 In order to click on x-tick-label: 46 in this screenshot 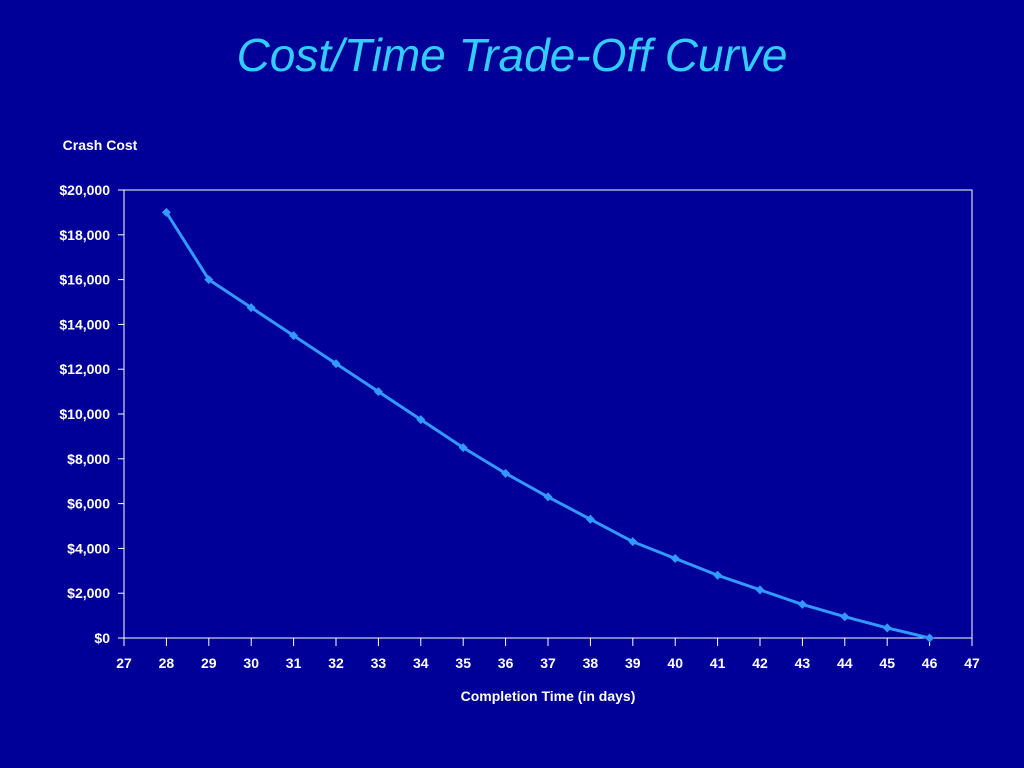, I will do `click(930, 663)`.